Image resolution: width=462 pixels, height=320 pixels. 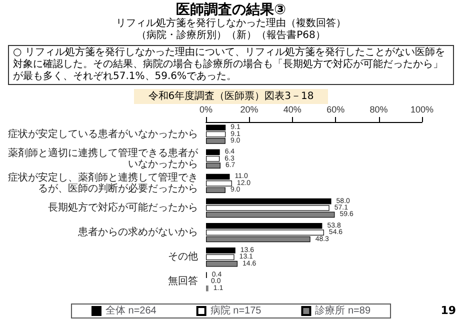 I want to click on x-tick-label: 80%, so click(x=379, y=109).